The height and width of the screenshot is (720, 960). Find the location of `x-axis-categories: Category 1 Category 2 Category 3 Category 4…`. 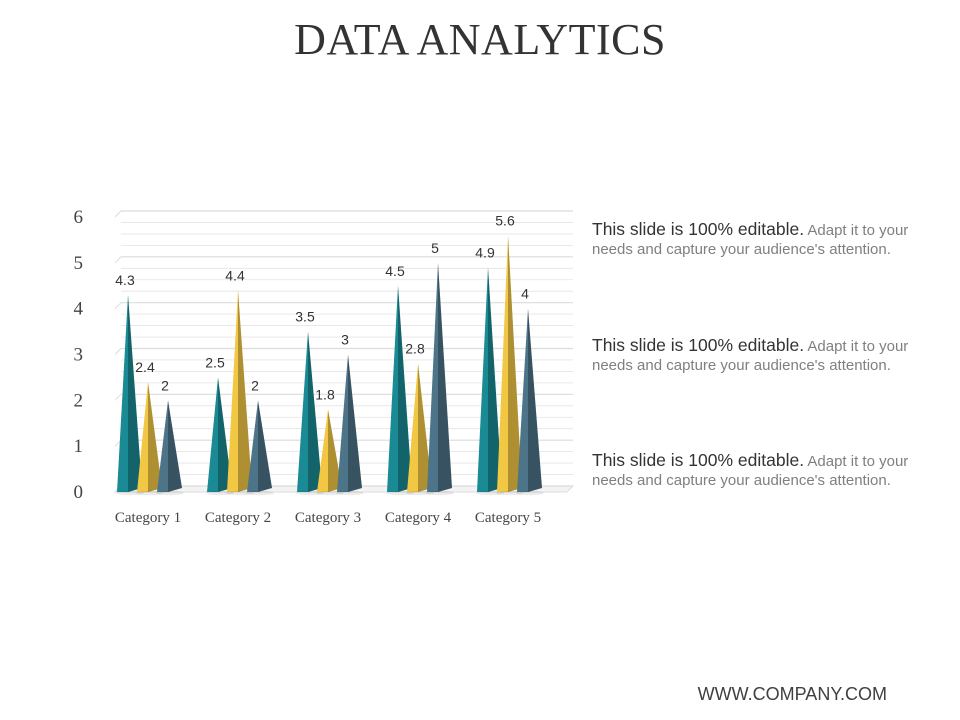

x-axis-categories: Category 1 Category 2 Category 3 Category 4… is located at coordinates (328, 518).